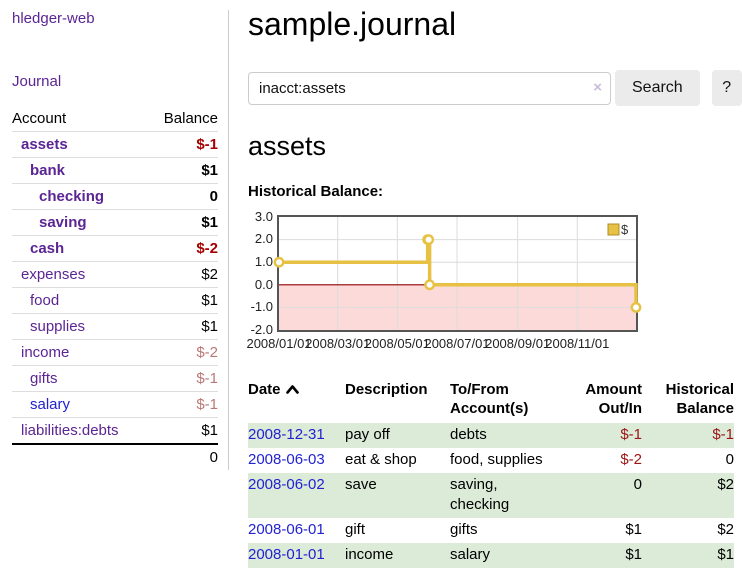 This screenshot has height=582, width=742. Describe the element at coordinates (637, 484) in the screenshot. I see `transaction-amount: 0` at that location.